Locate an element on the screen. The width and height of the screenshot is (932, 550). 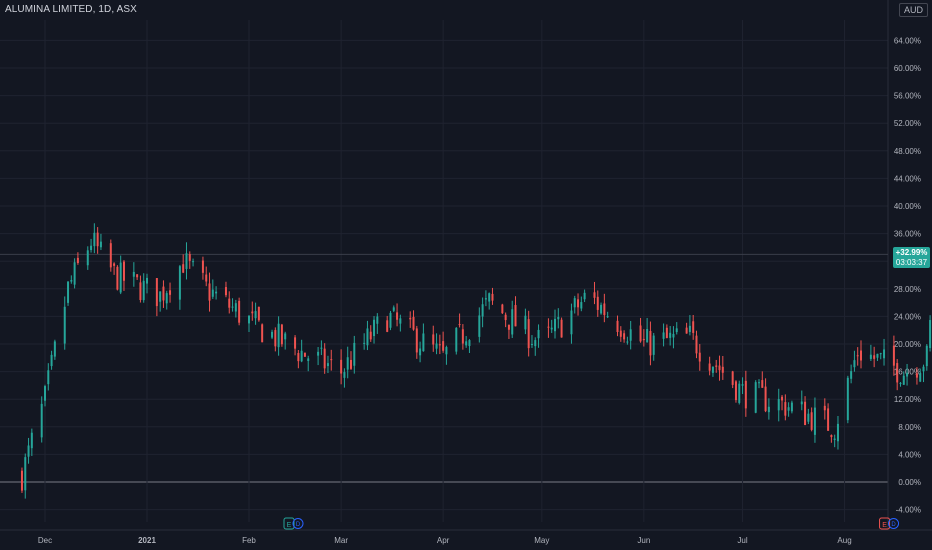
x-tick-label: 2021 is located at coordinates (147, 540).